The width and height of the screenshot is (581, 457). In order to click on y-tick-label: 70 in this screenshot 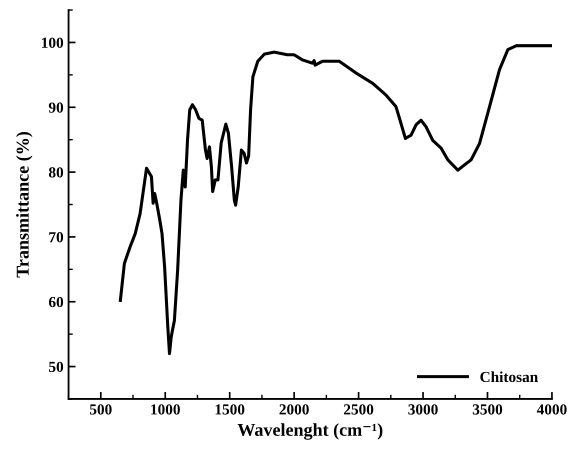, I will do `click(56, 237)`.